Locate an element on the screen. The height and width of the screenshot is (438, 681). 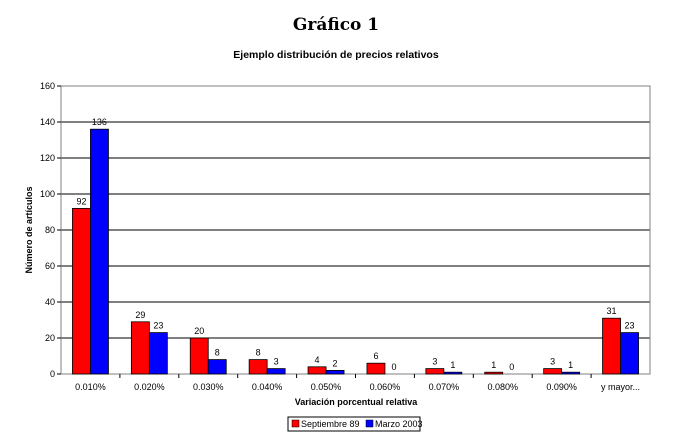
y-axis-title: Número de artículos is located at coordinates (29, 229).